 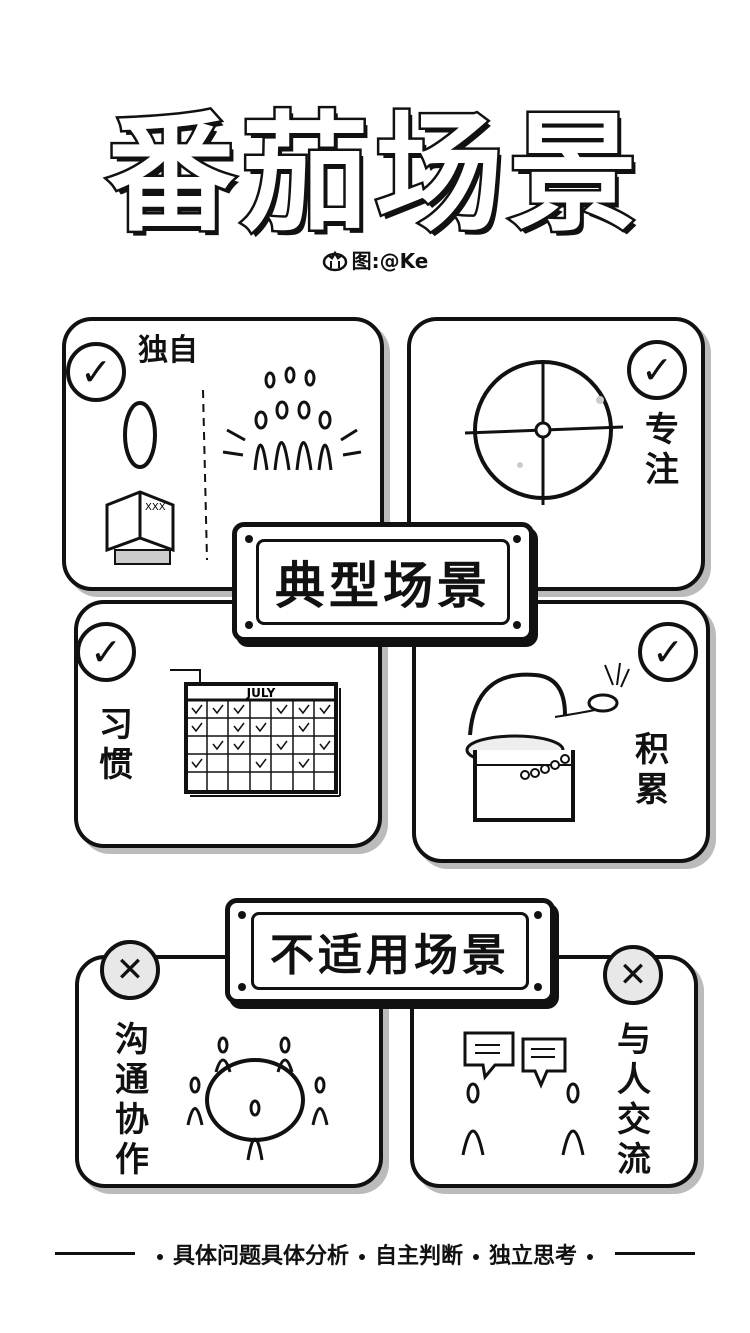 What do you see at coordinates (168, 350) in the screenshot?
I see `panel-alone-label: 独自` at bounding box center [168, 350].